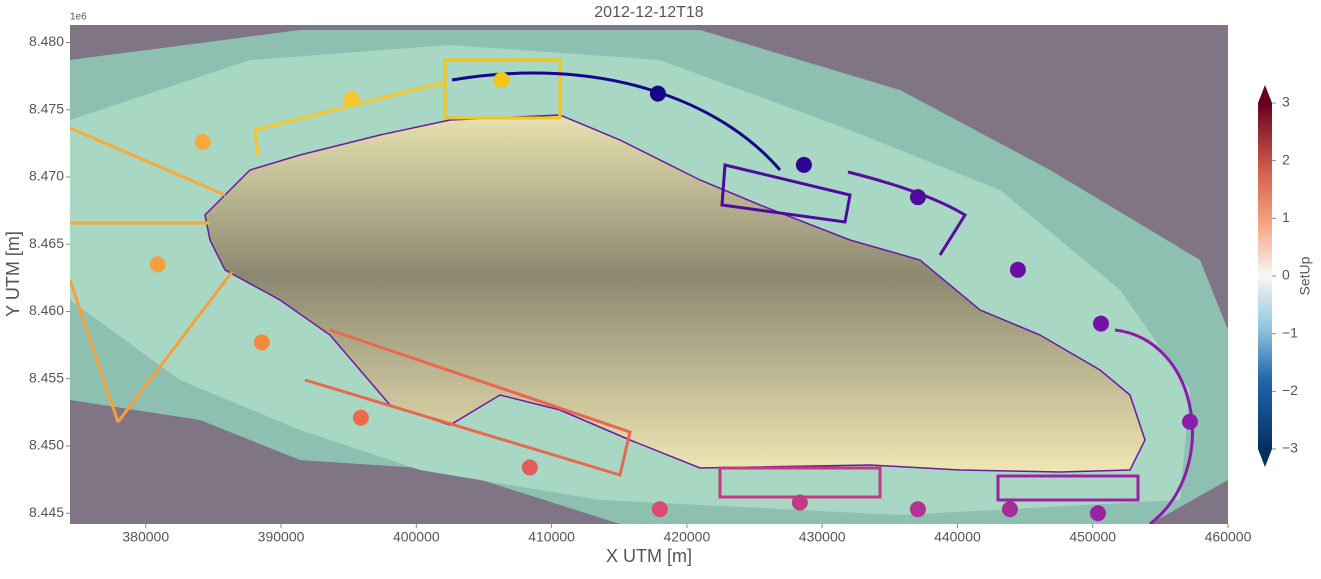 The image size is (1321, 579). Describe the element at coordinates (1286, 159) in the screenshot. I see `colorbar-tick-label: 2` at that location.